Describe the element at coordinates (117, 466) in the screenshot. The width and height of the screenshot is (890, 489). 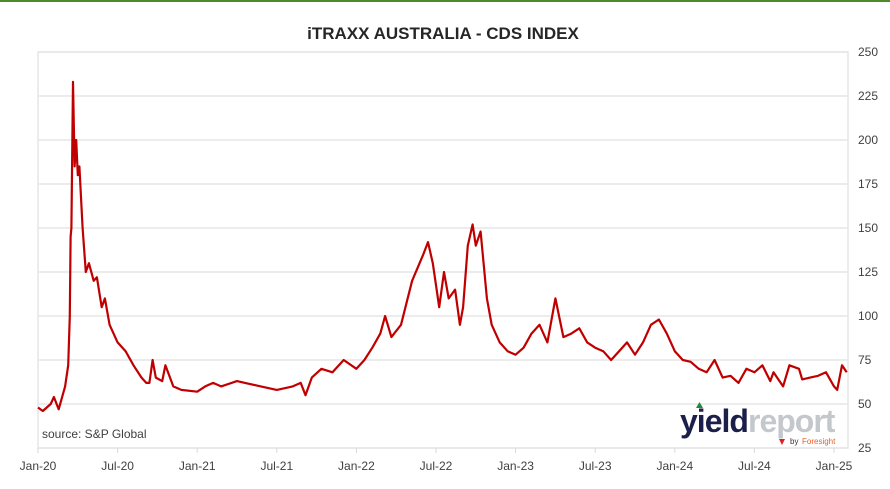
I see `x-tick-label: Jul-20` at that location.